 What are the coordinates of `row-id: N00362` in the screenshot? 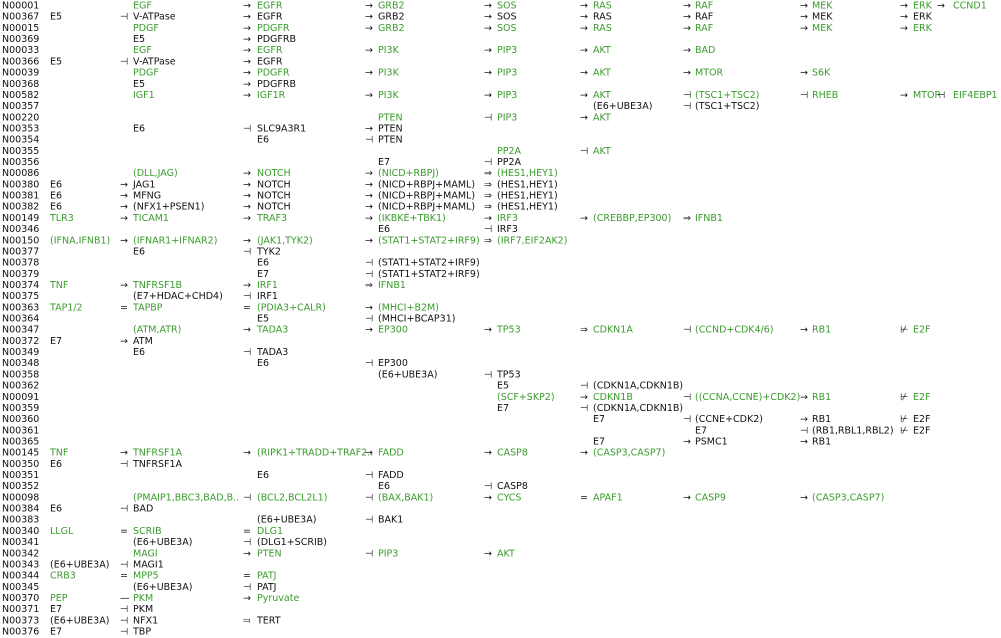 It's located at (20, 386).